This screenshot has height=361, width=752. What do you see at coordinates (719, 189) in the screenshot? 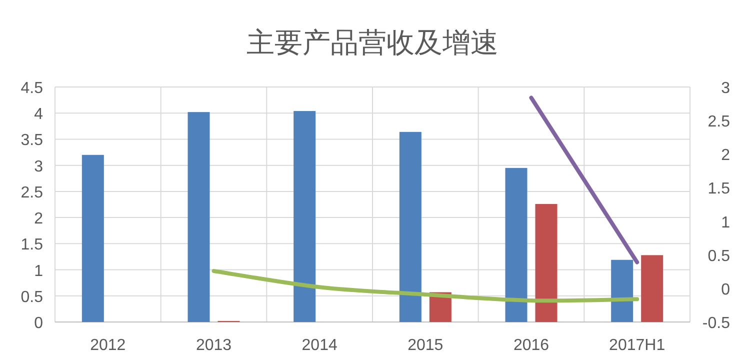
I see `y2-tick-label: 1.5` at bounding box center [719, 189].